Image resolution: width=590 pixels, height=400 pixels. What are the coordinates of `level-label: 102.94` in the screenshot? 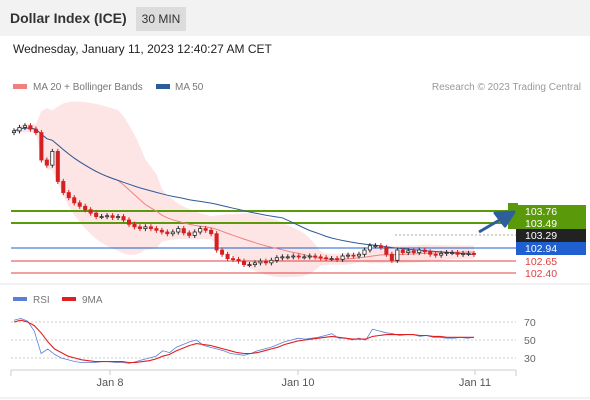 It's located at (541, 249).